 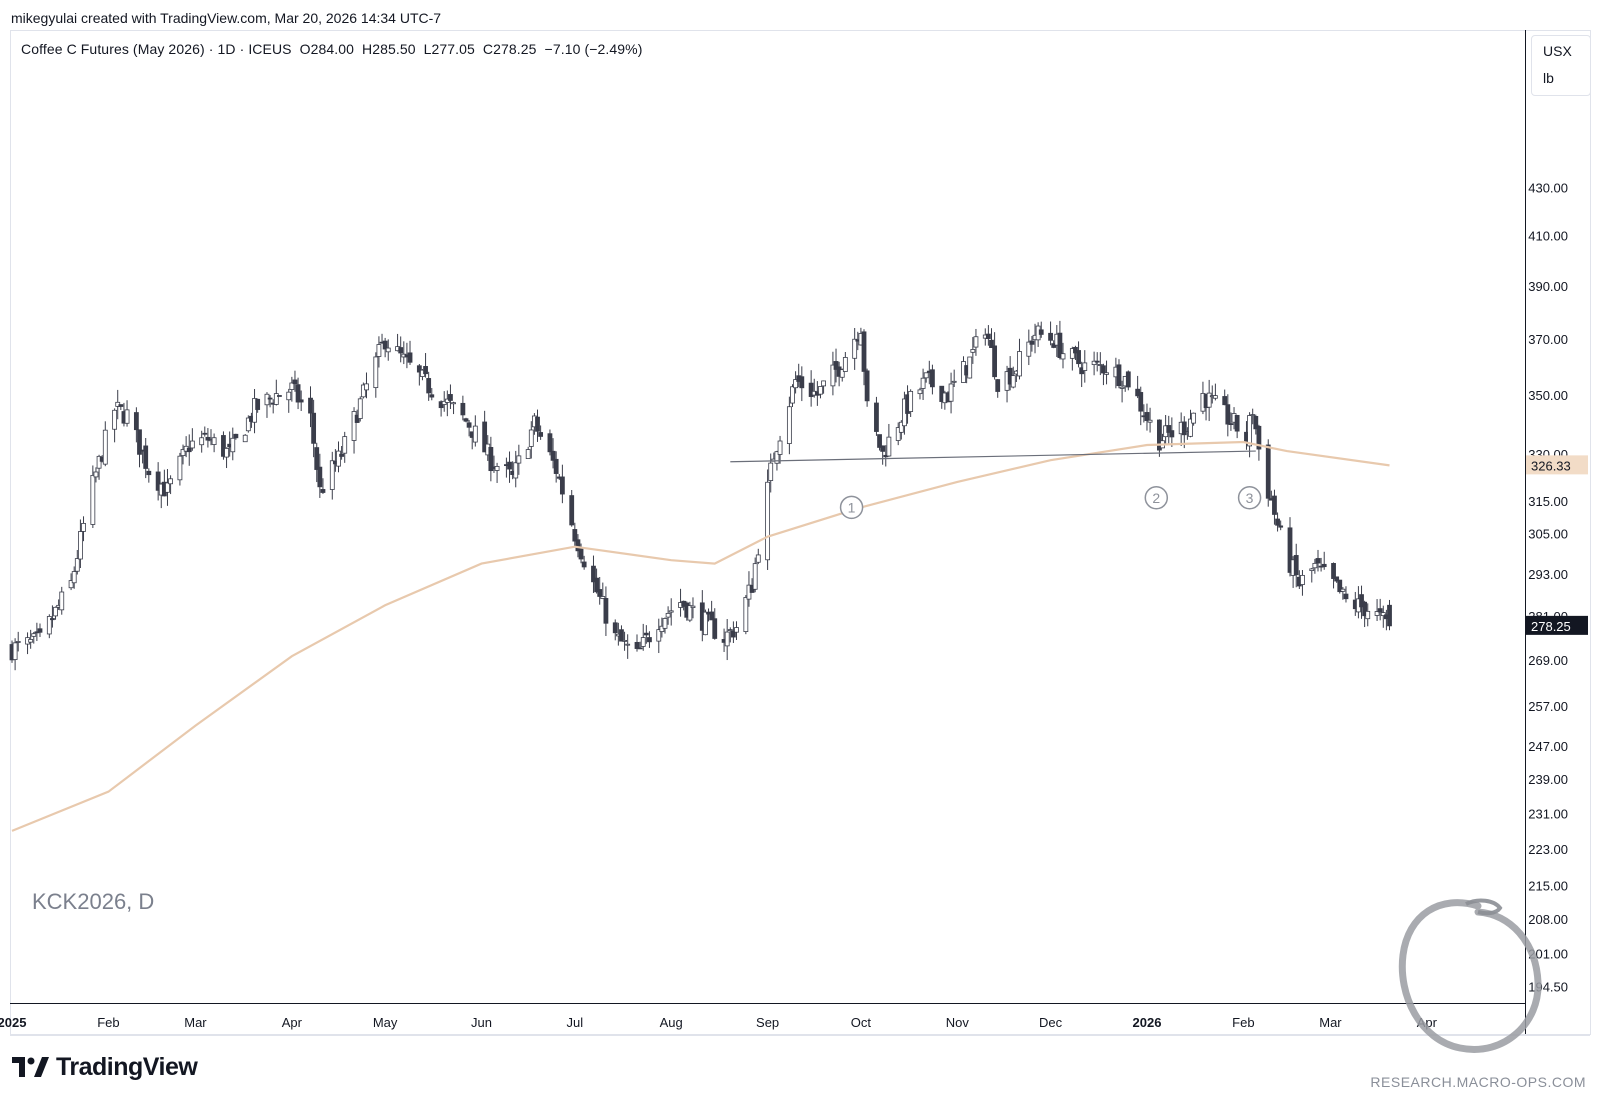 I want to click on ma-price-badge: 326.33, so click(x=1557, y=465).